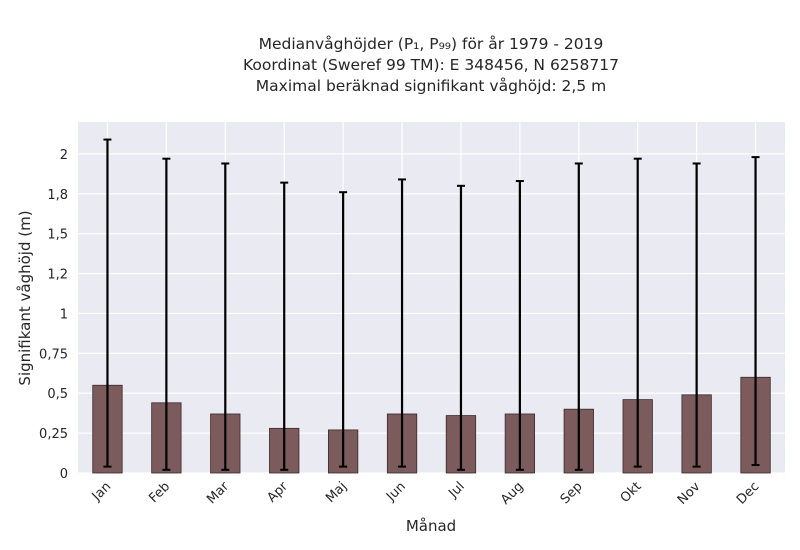  I want to click on x-tick-label: Mar, so click(218, 493).